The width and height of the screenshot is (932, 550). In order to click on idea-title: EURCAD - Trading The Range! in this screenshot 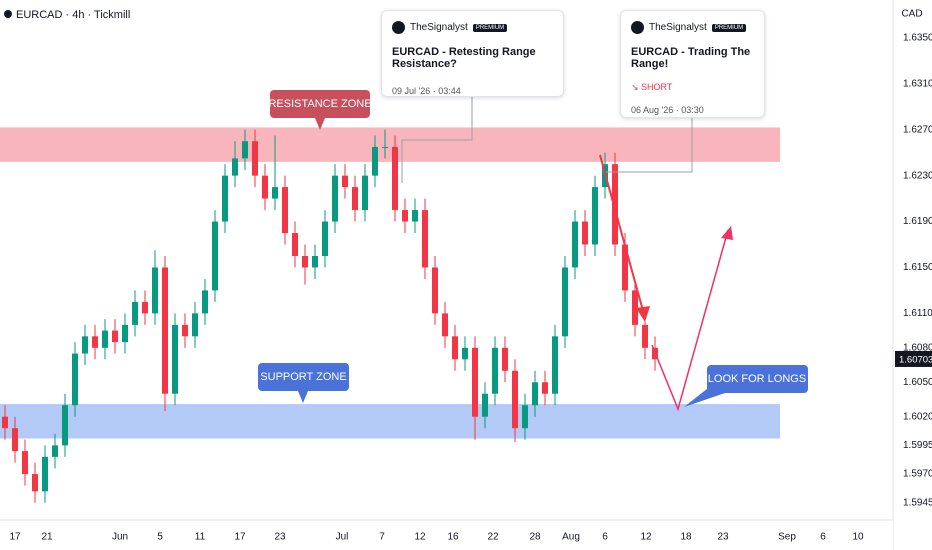, I will do `click(691, 58)`.